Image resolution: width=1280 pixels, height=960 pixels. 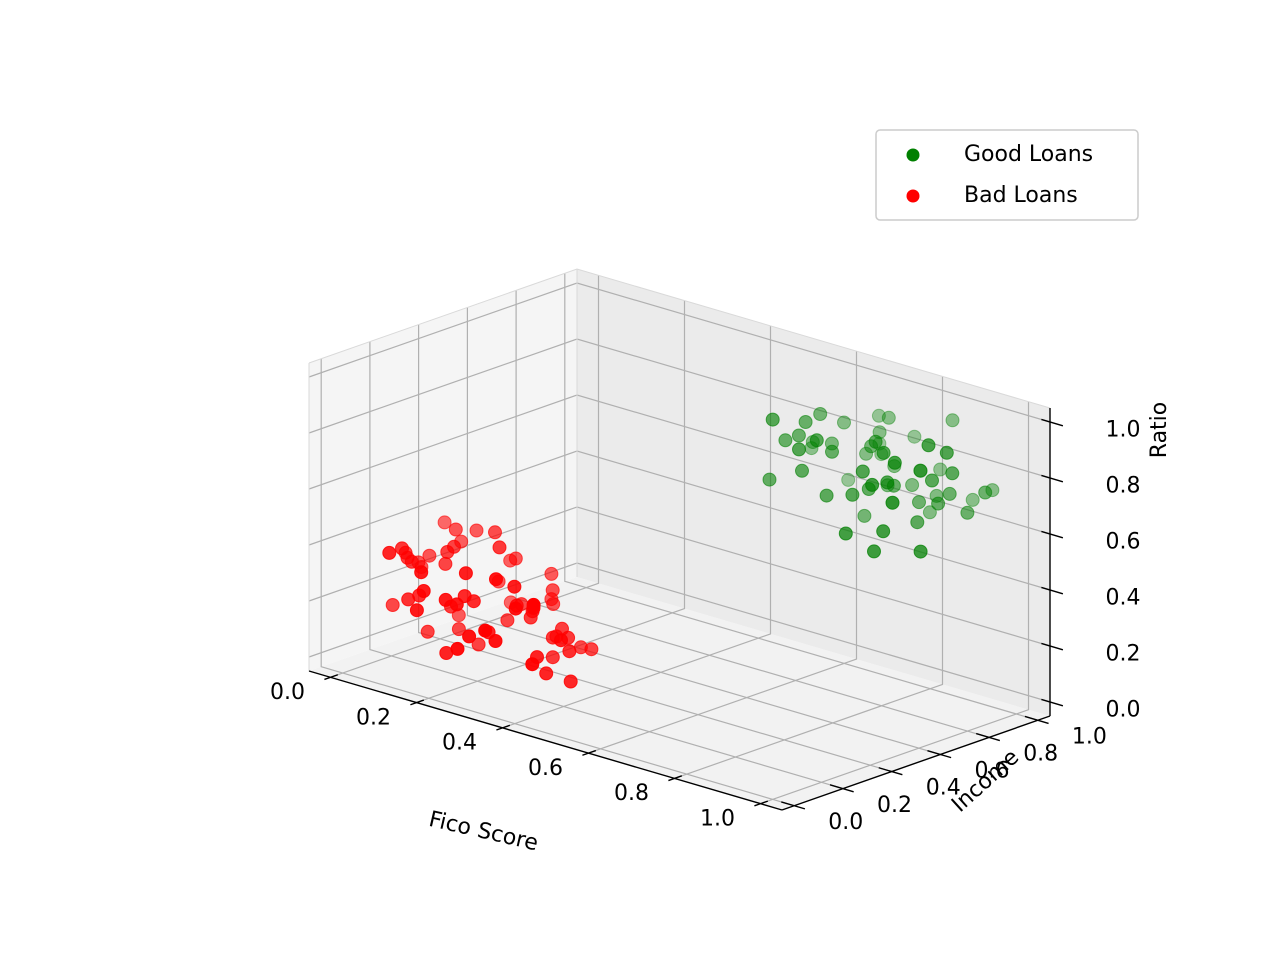 What do you see at coordinates (459, 743) in the screenshot?
I see `x-tick-label: 0.4` at bounding box center [459, 743].